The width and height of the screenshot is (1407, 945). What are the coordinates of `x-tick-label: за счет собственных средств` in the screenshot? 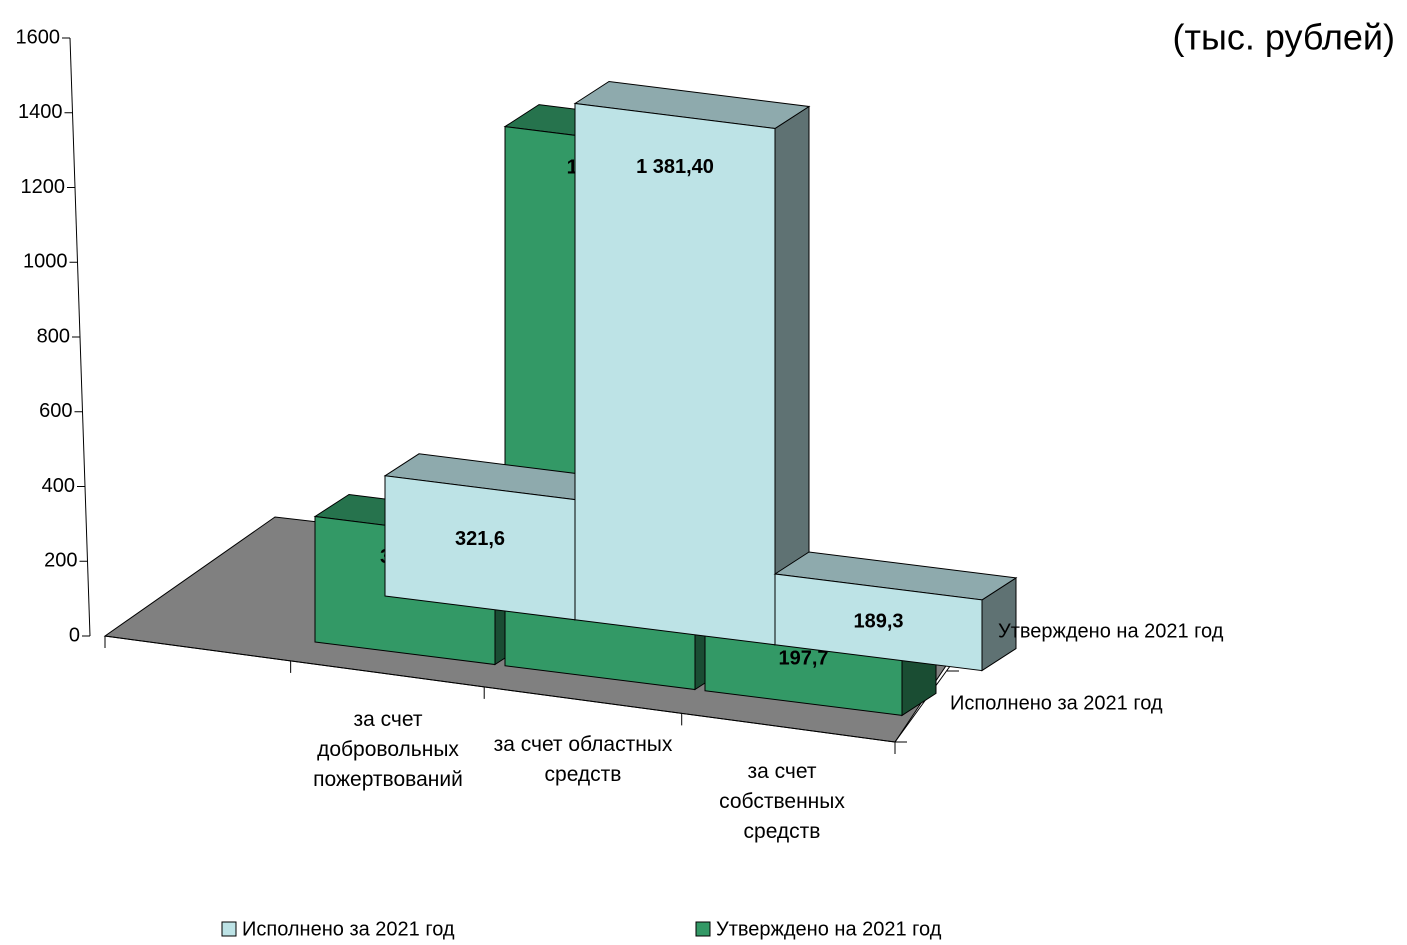 It's located at (782, 801).